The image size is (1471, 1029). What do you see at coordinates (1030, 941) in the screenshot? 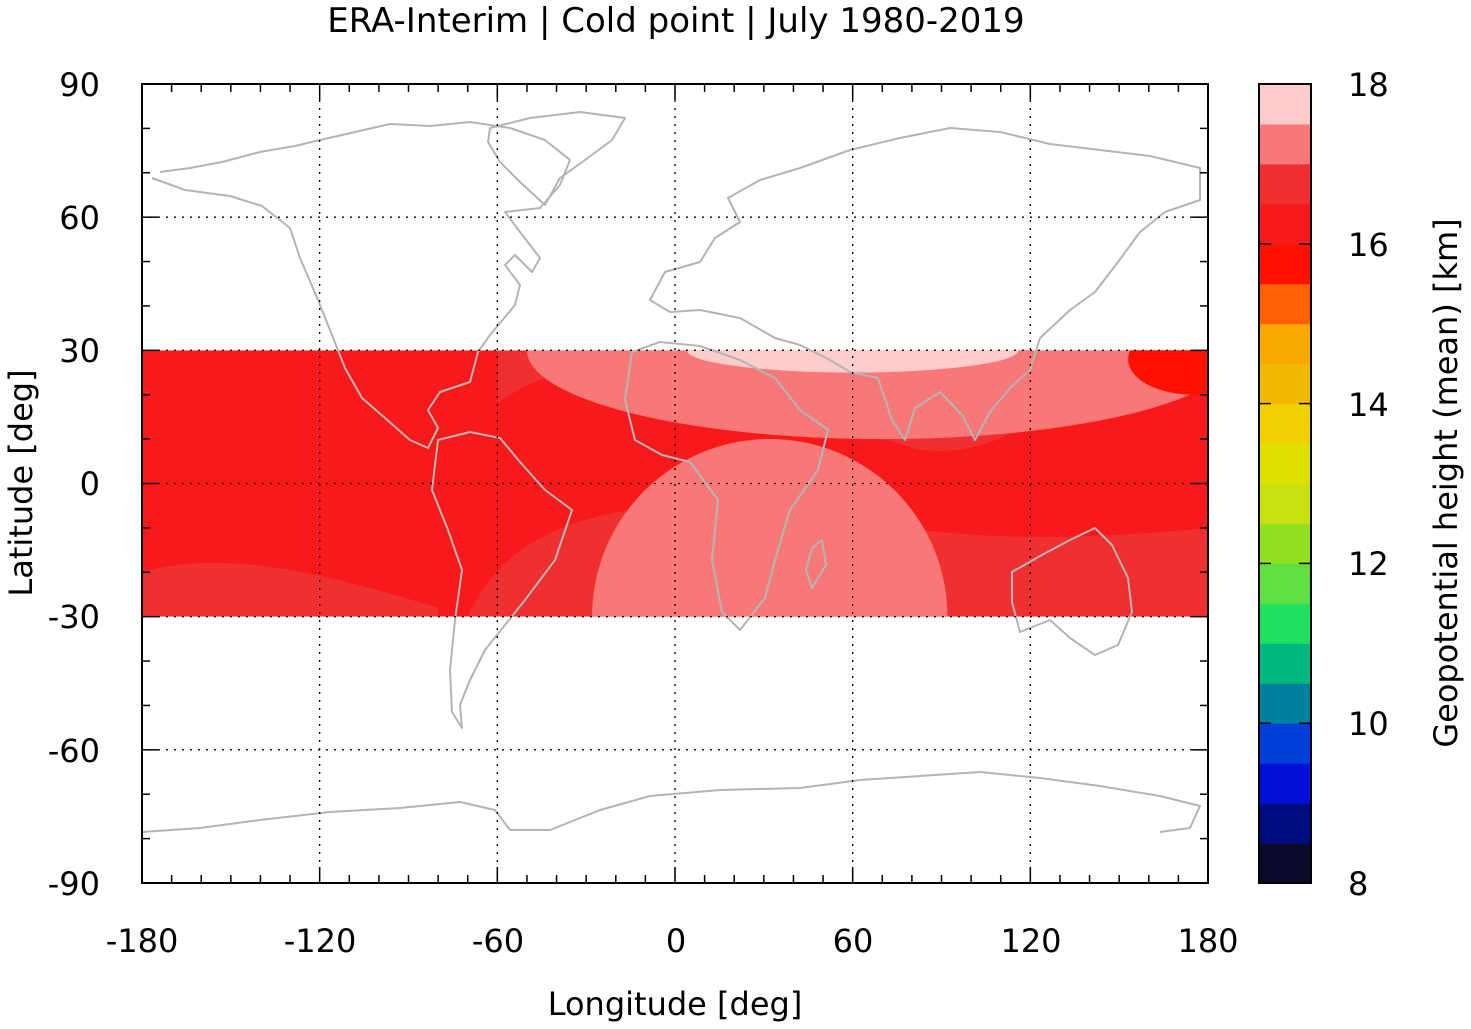
I see `x-tick-label: 120` at bounding box center [1030, 941].